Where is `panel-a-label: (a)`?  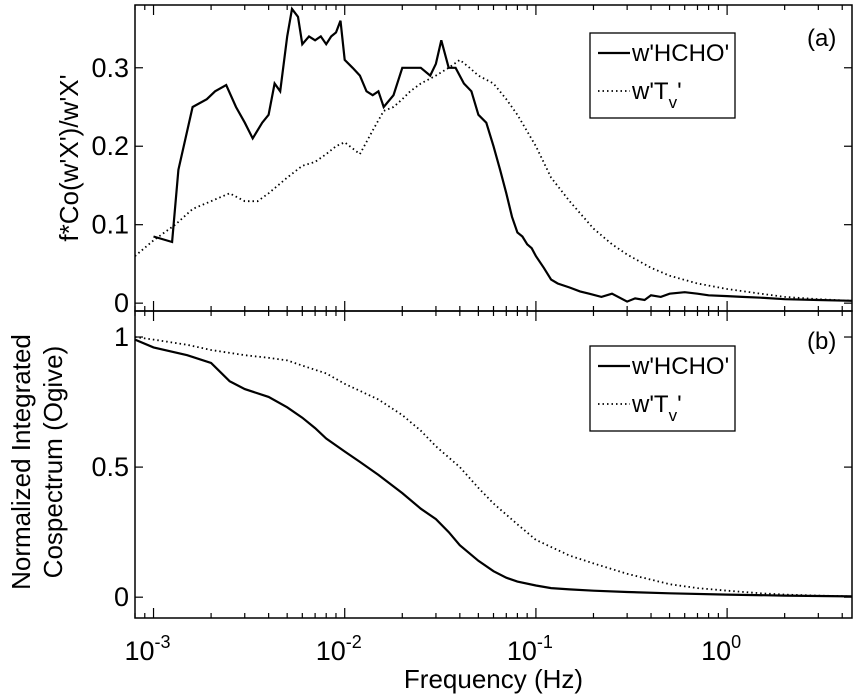 panel-a-label: (a) is located at coordinates (821, 38).